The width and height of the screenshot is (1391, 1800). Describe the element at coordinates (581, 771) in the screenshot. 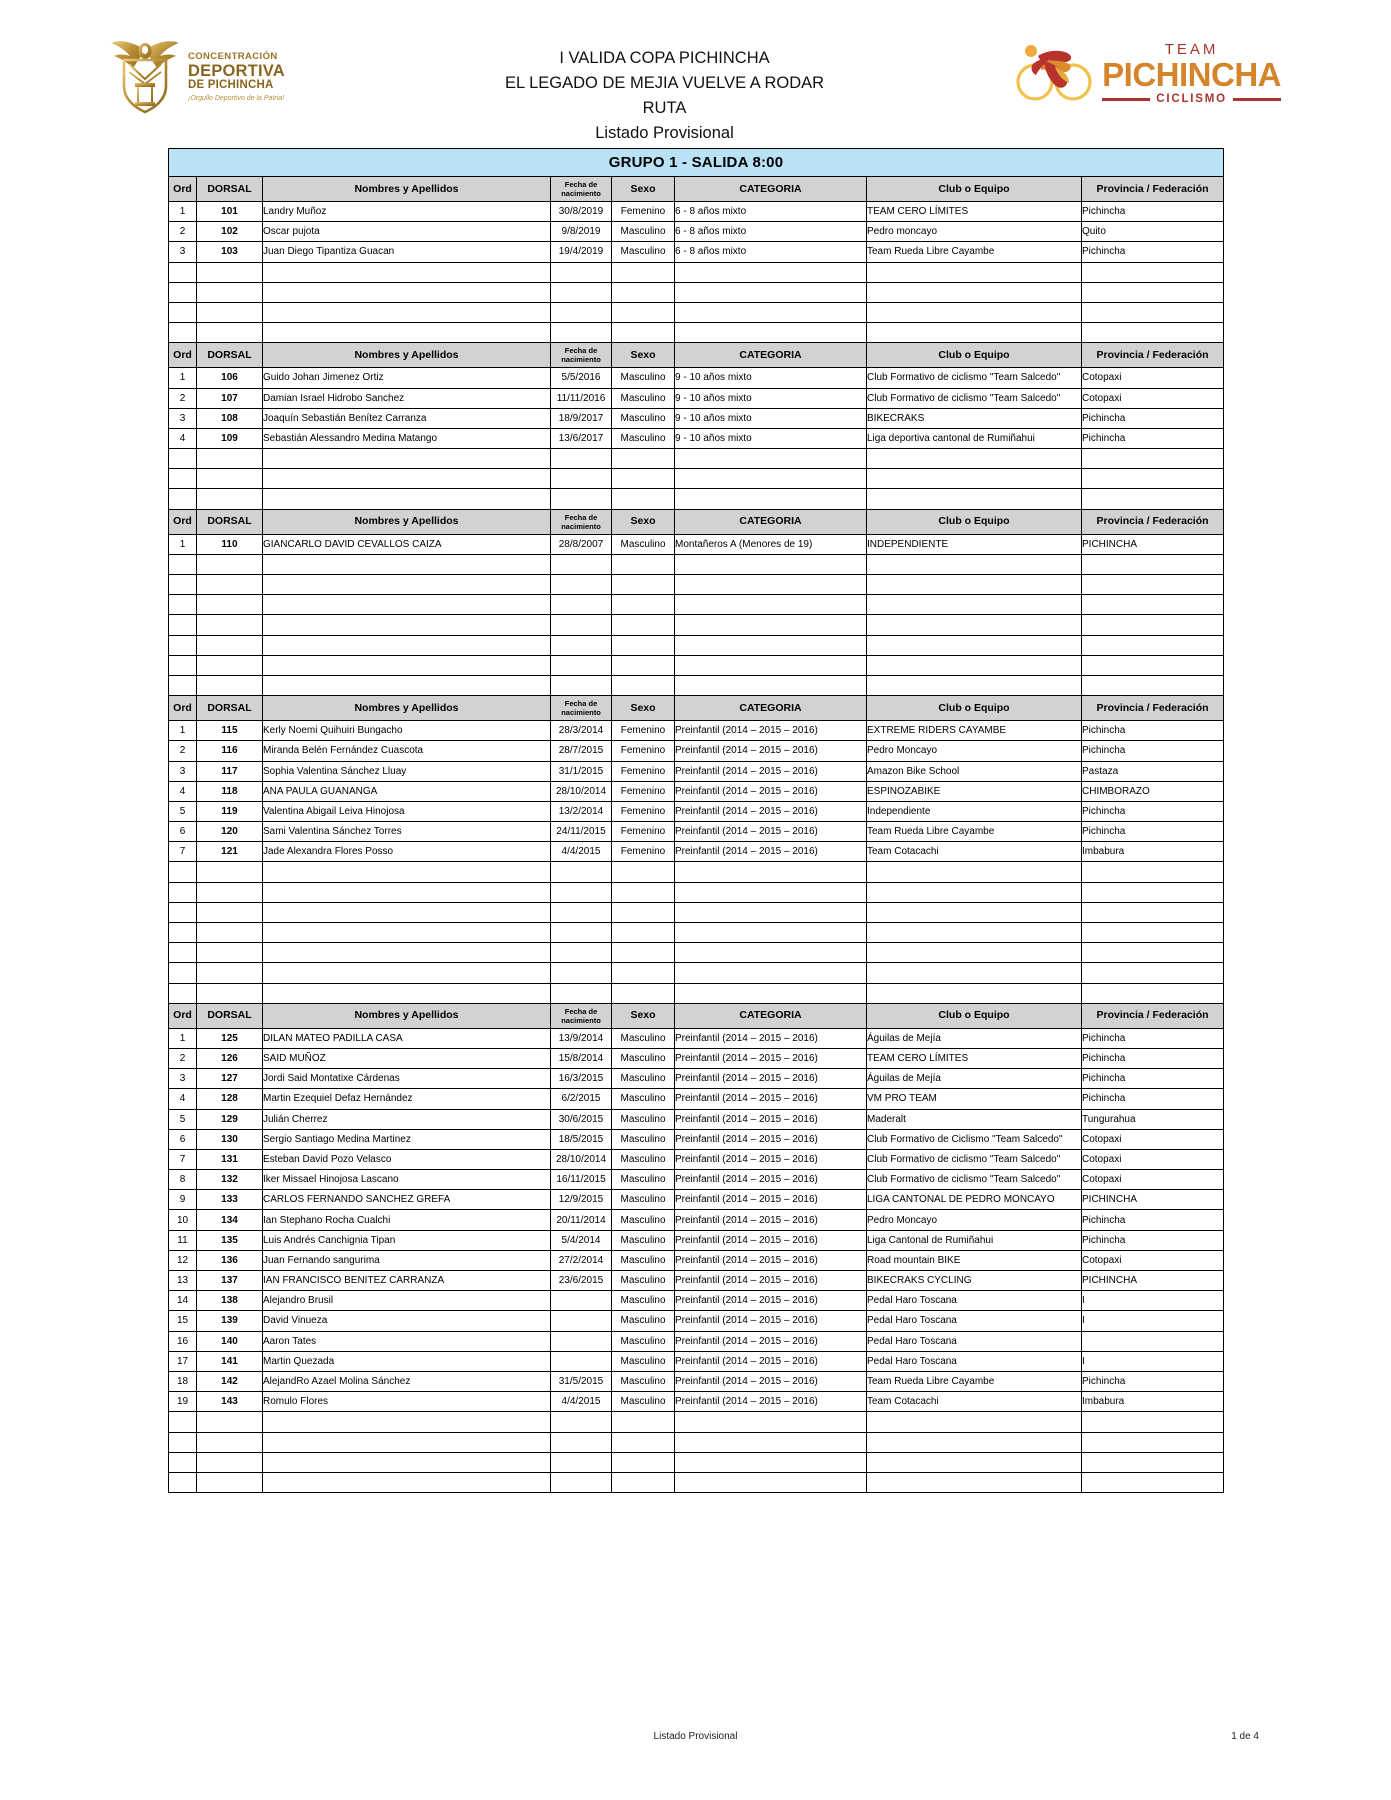

I see `cell-fecha-nacimiento: 31/1/2015` at that location.